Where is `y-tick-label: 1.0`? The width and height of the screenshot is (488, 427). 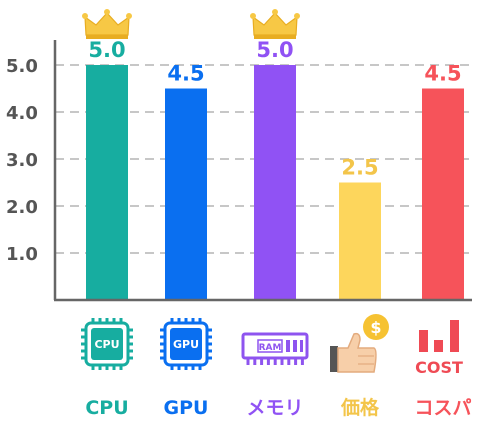
y-tick-label: 1.0 is located at coordinates (22, 254).